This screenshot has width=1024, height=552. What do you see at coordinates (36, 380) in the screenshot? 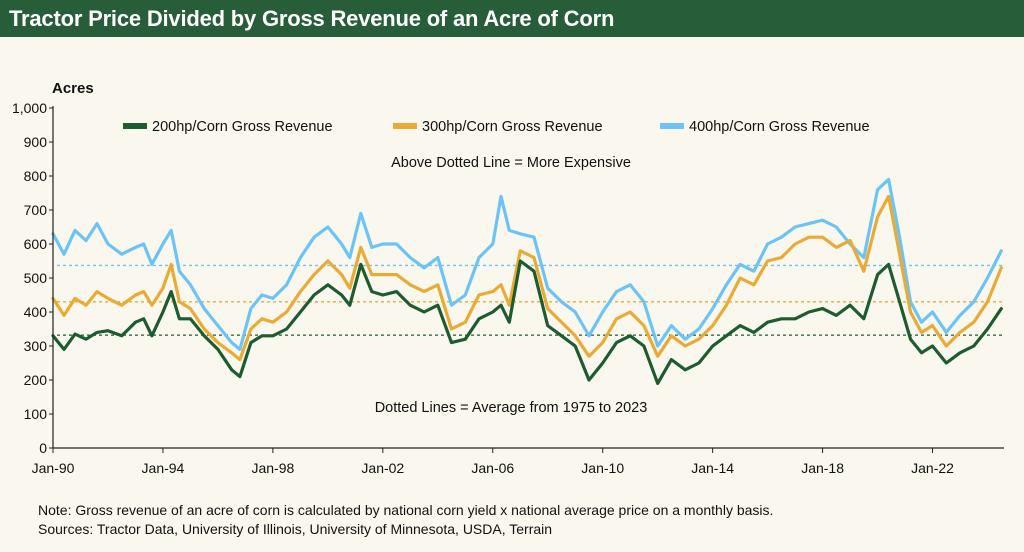
I see `y-tick-label: 200` at bounding box center [36, 380].